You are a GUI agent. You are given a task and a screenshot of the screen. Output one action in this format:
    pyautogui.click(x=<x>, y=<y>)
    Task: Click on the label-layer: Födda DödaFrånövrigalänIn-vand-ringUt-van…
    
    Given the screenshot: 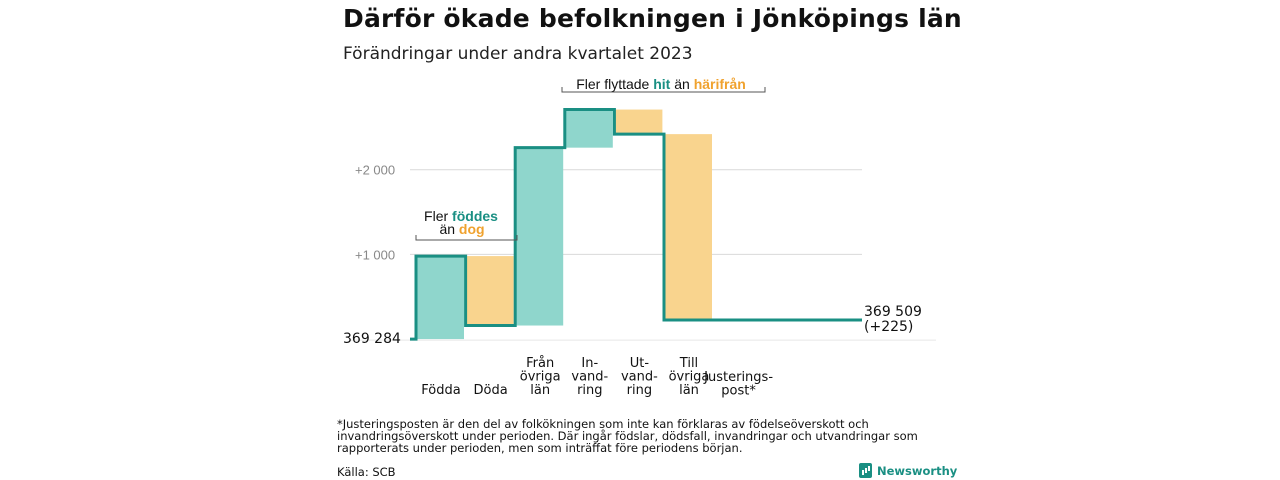 What is the action you would take?
    pyautogui.click(x=597, y=377)
    